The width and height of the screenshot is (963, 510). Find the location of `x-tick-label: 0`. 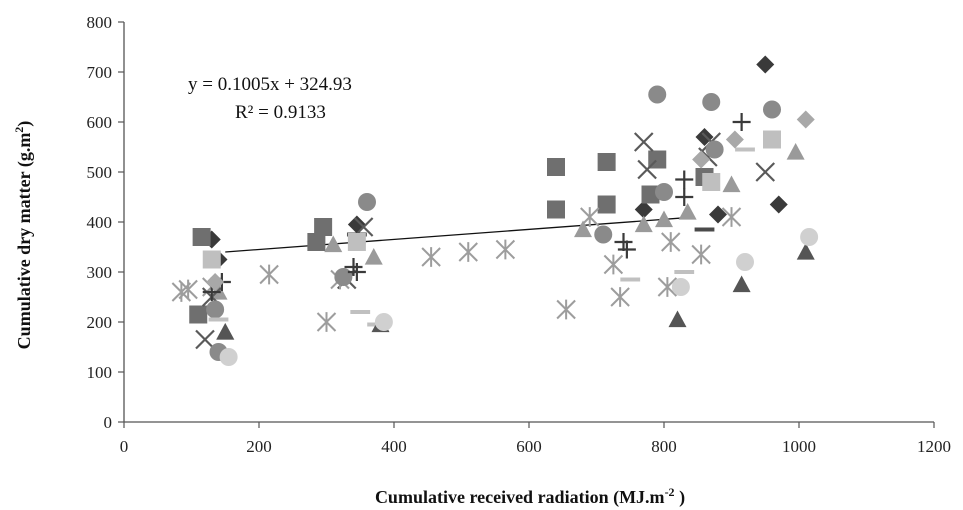

x-tick-label: 0 is located at coordinates (124, 446).